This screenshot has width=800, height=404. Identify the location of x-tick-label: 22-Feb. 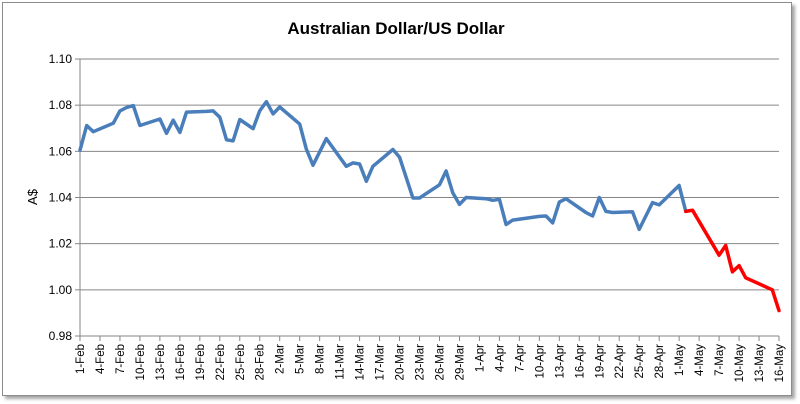
(221, 362).